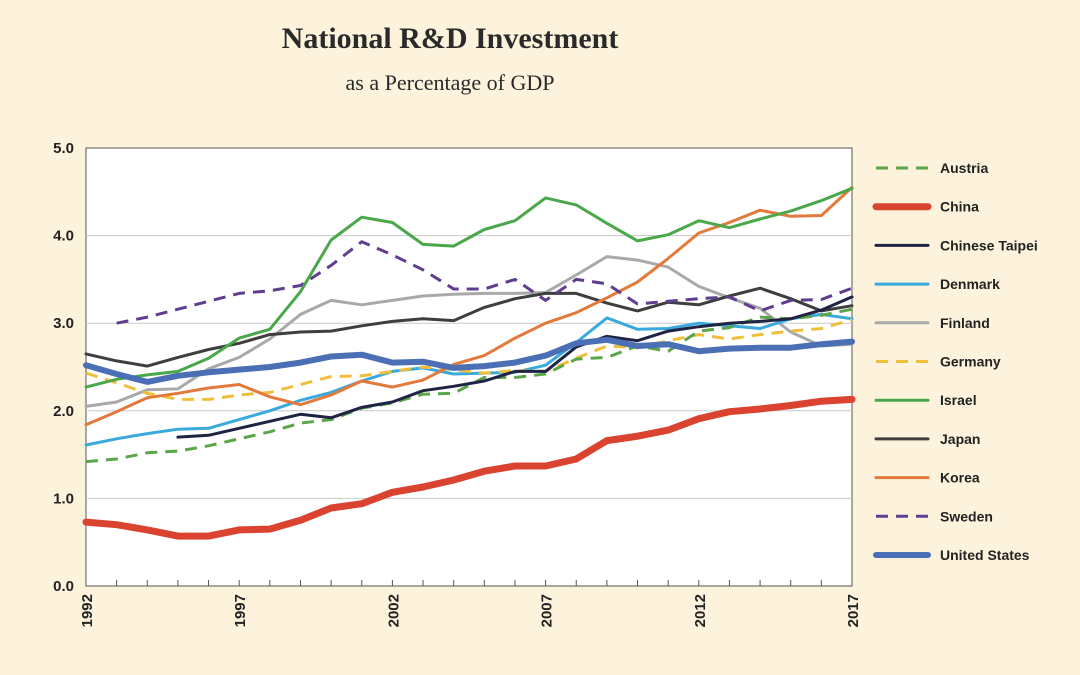 This screenshot has height=675, width=1080. What do you see at coordinates (63, 498) in the screenshot?
I see `y-tick-label: 1.0` at bounding box center [63, 498].